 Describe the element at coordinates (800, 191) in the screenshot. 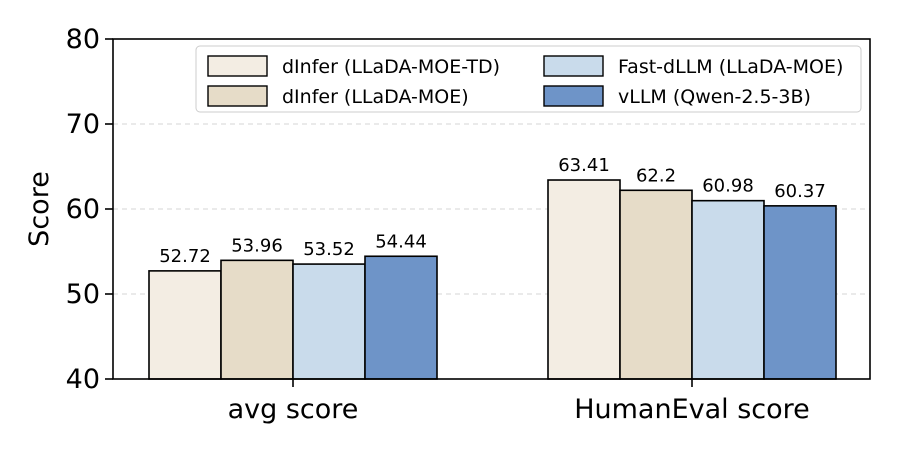

I see `bar-value-label: 60.37` at that location.